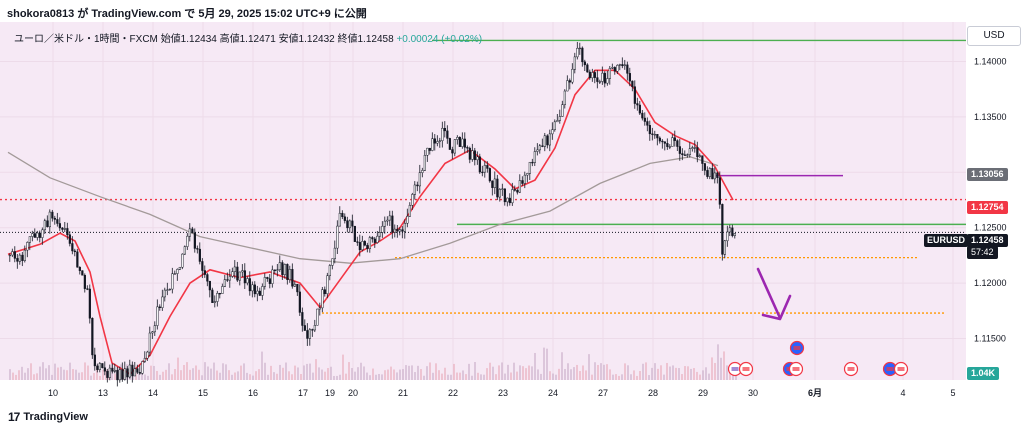 This screenshot has height=430, width=1024. Describe the element at coordinates (483, 392) in the screenshot. I see `time-axis-background` at that location.